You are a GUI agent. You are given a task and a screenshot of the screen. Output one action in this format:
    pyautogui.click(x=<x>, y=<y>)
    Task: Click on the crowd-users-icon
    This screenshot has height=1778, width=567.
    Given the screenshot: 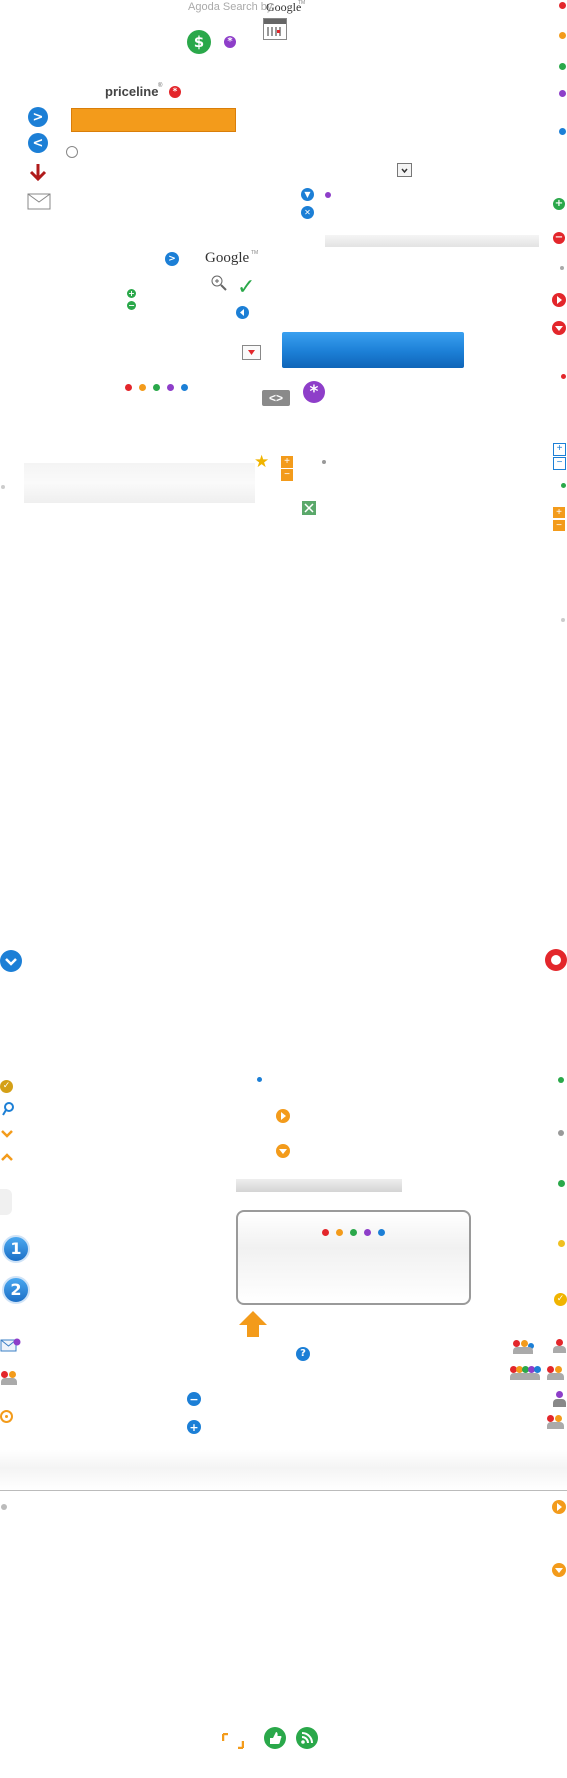 What is the action you would take?
    pyautogui.click(x=525, y=1373)
    